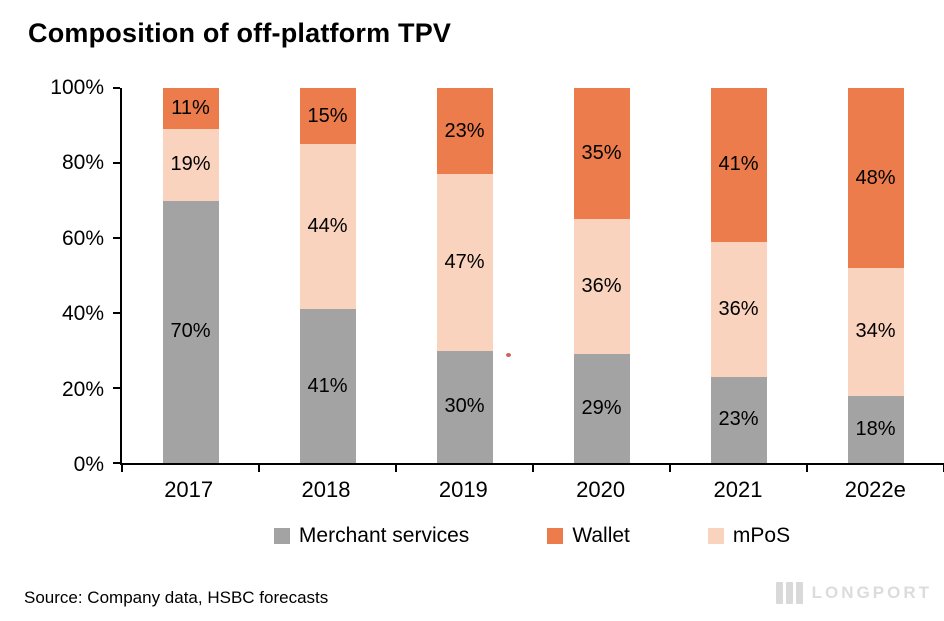 The width and height of the screenshot is (944, 621). I want to click on segment-value-label: 11%, so click(190, 108).